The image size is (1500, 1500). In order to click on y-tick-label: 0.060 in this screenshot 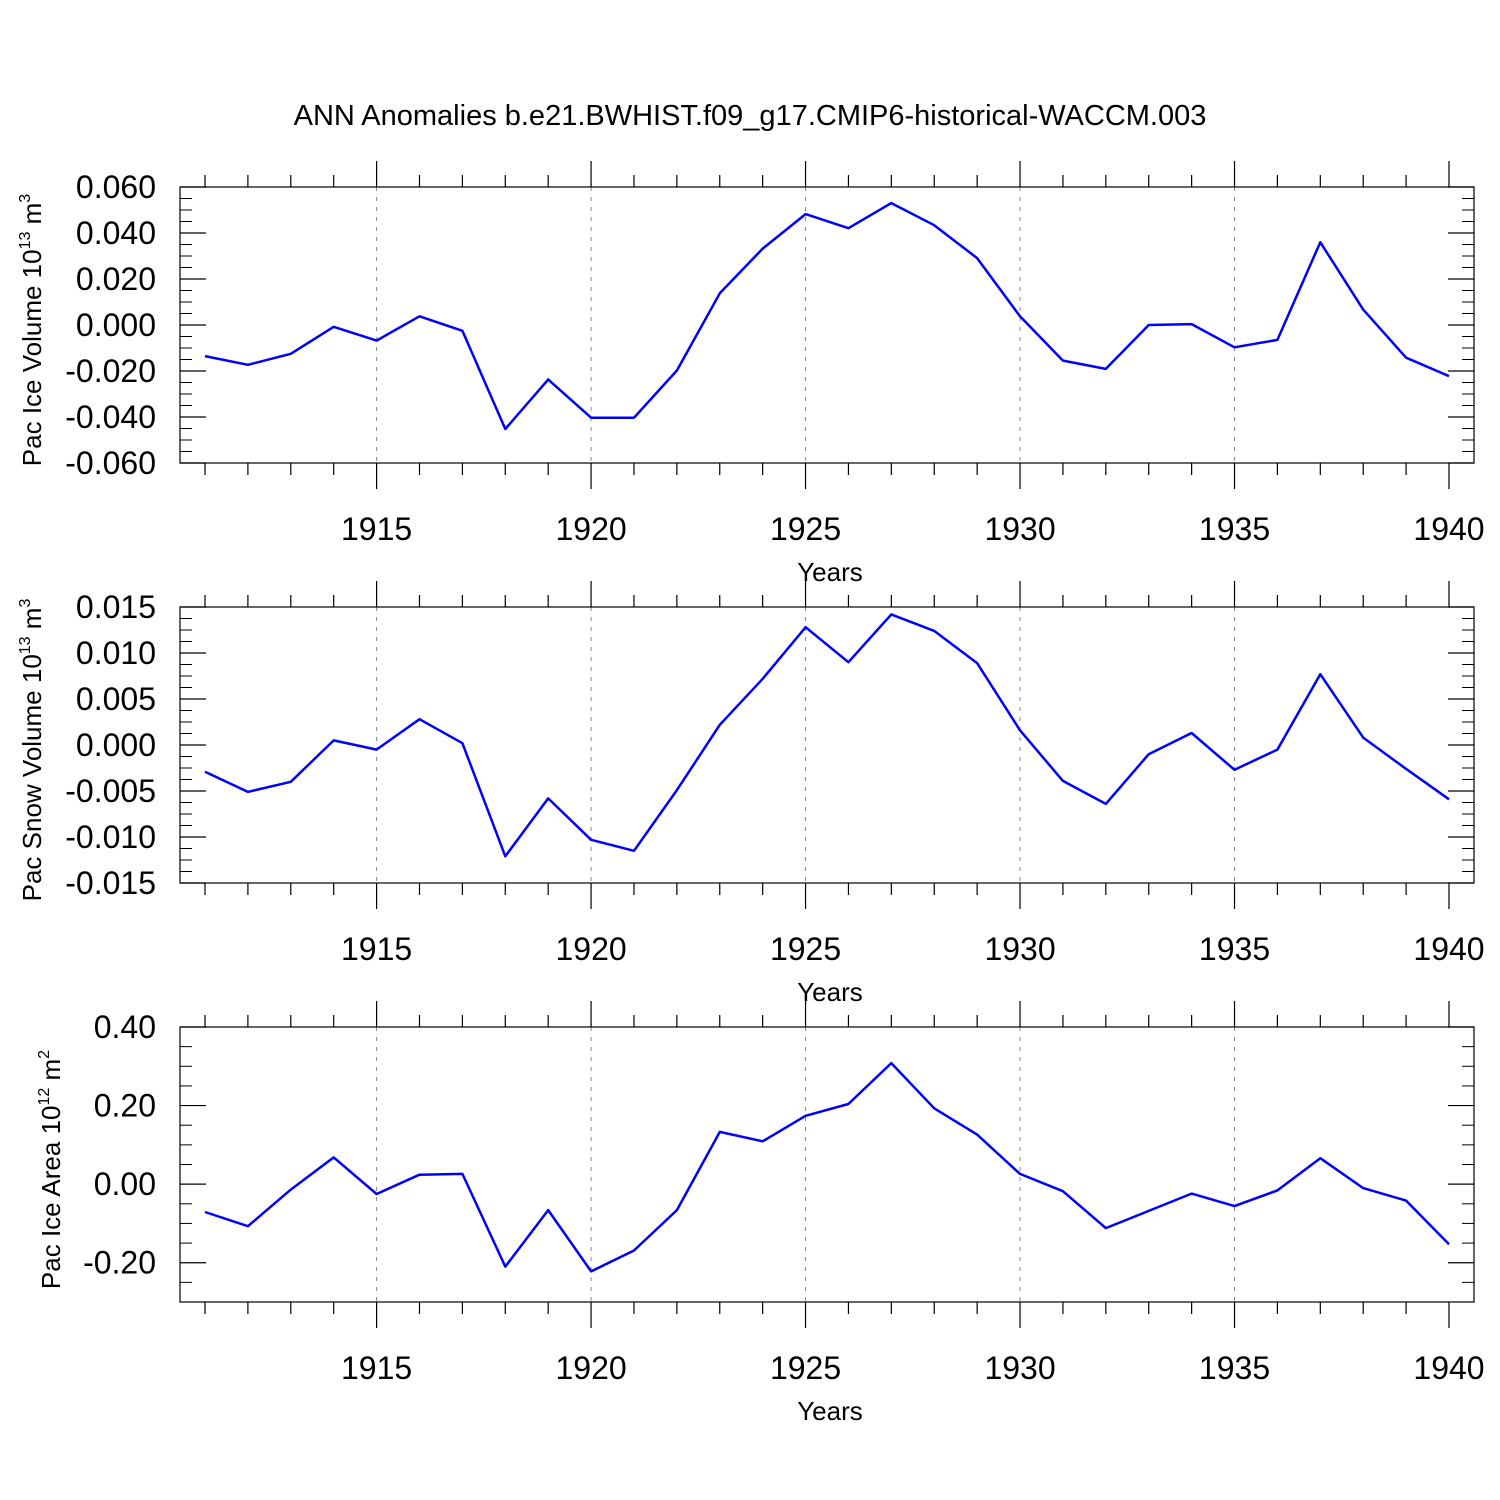, I will do `click(116, 187)`.